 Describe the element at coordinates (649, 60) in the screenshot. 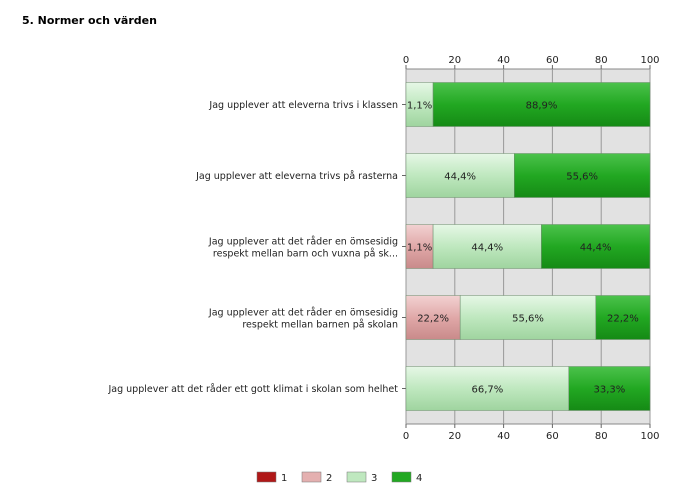

I see `x-tick-label-top: 100` at that location.